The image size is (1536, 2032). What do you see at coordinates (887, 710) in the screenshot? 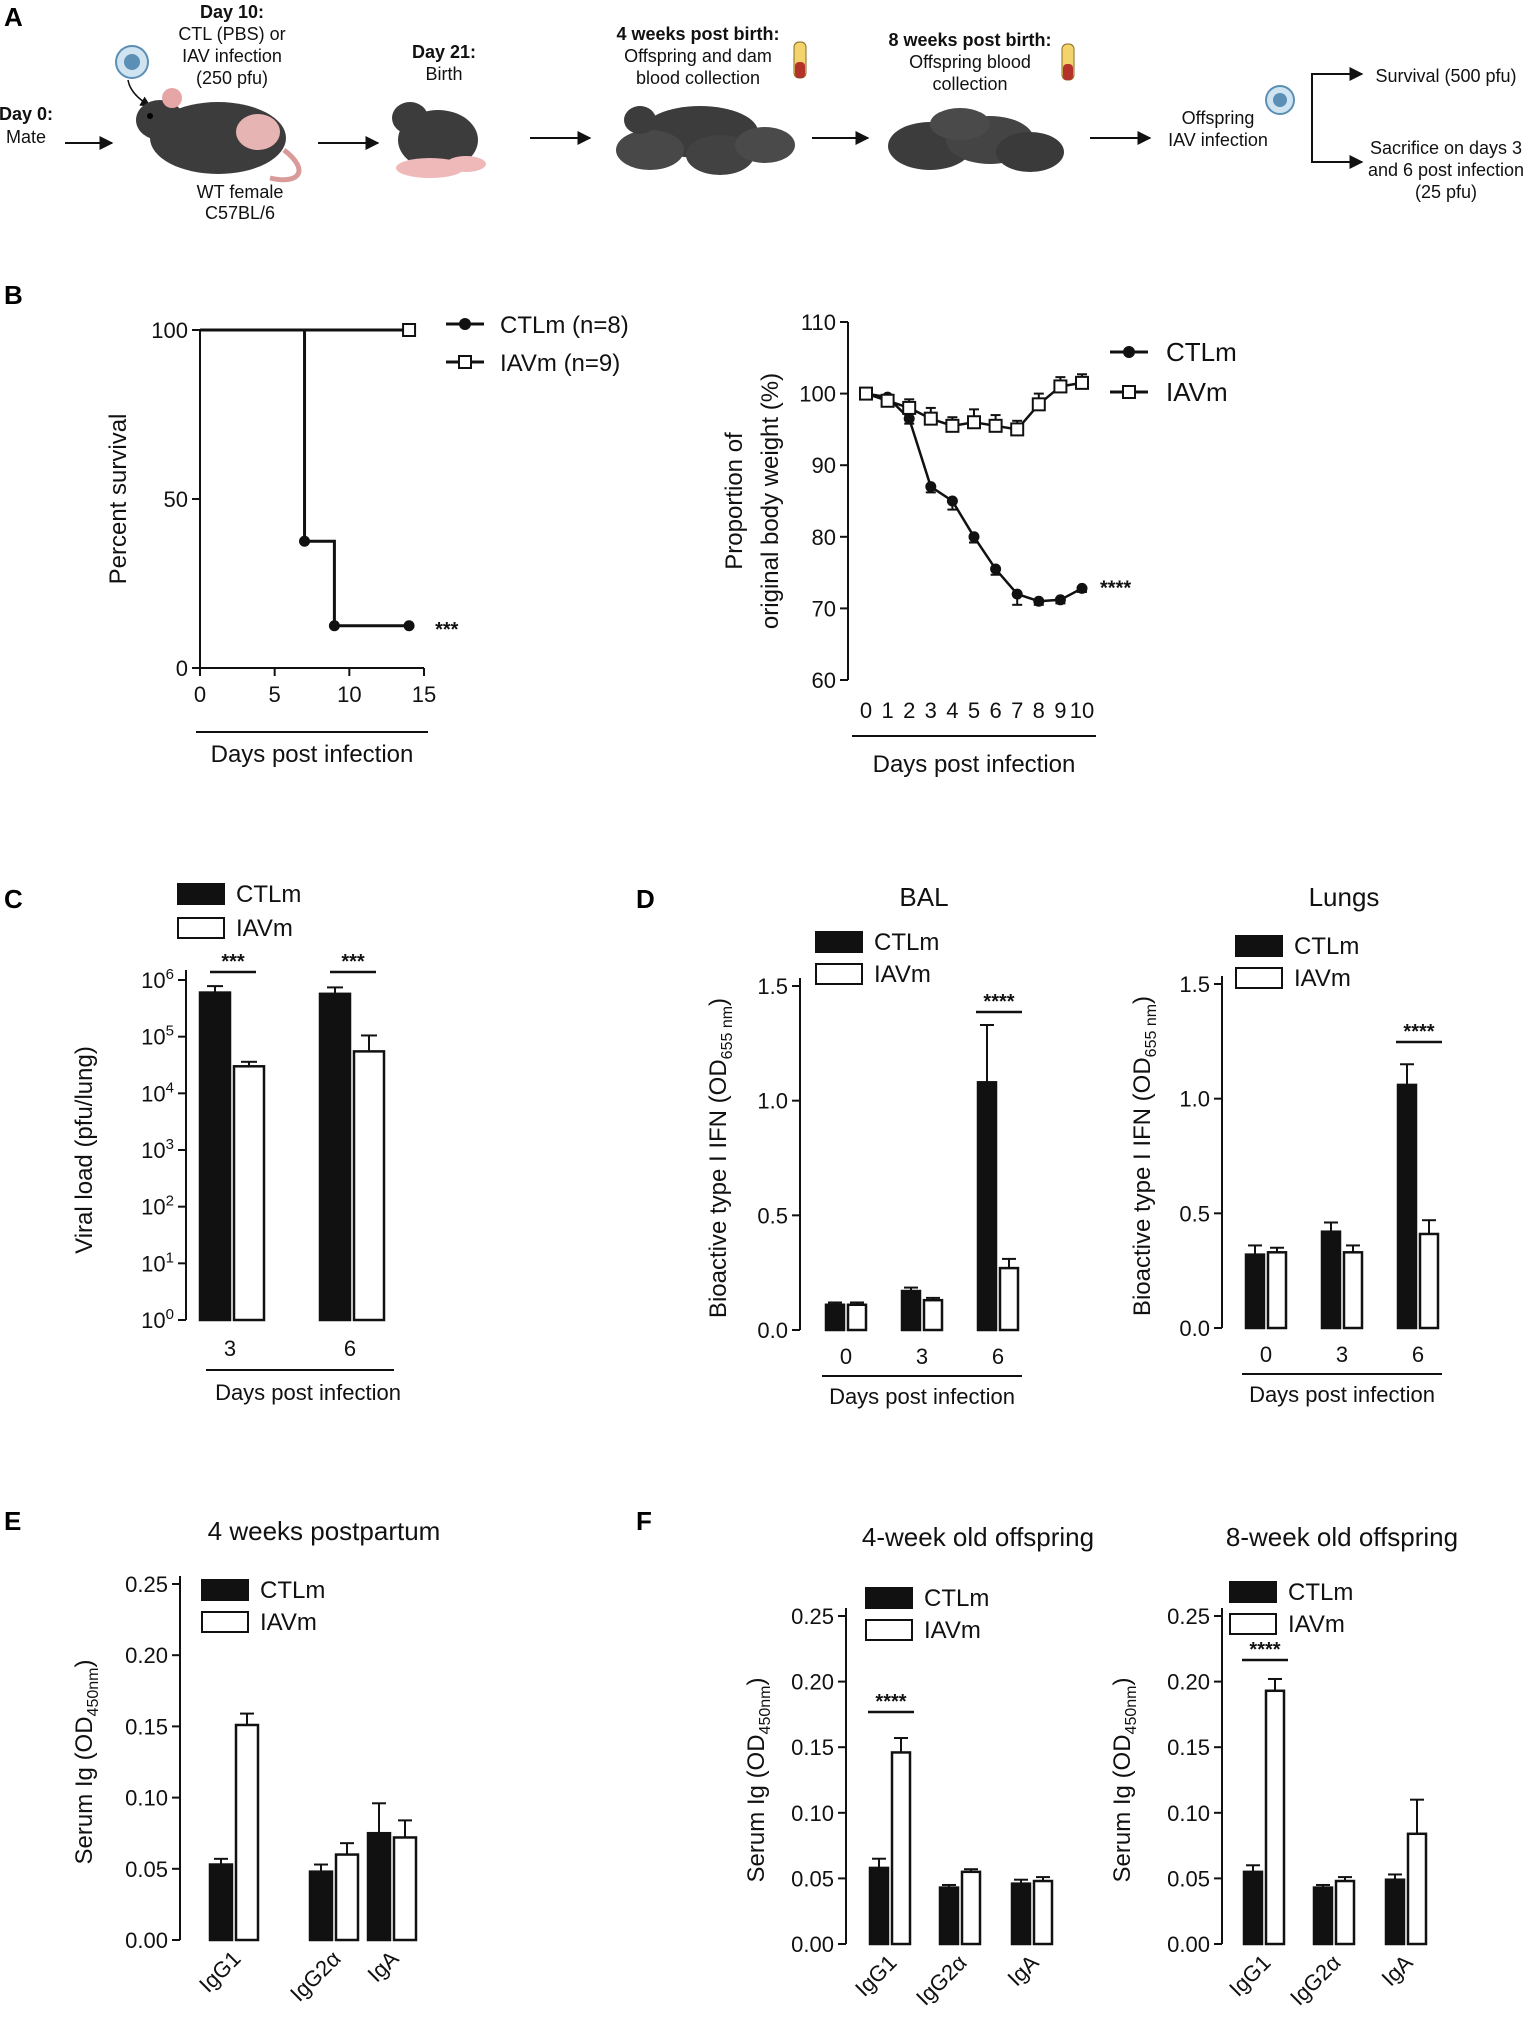
I see `x-tick-label: 1` at bounding box center [887, 710].